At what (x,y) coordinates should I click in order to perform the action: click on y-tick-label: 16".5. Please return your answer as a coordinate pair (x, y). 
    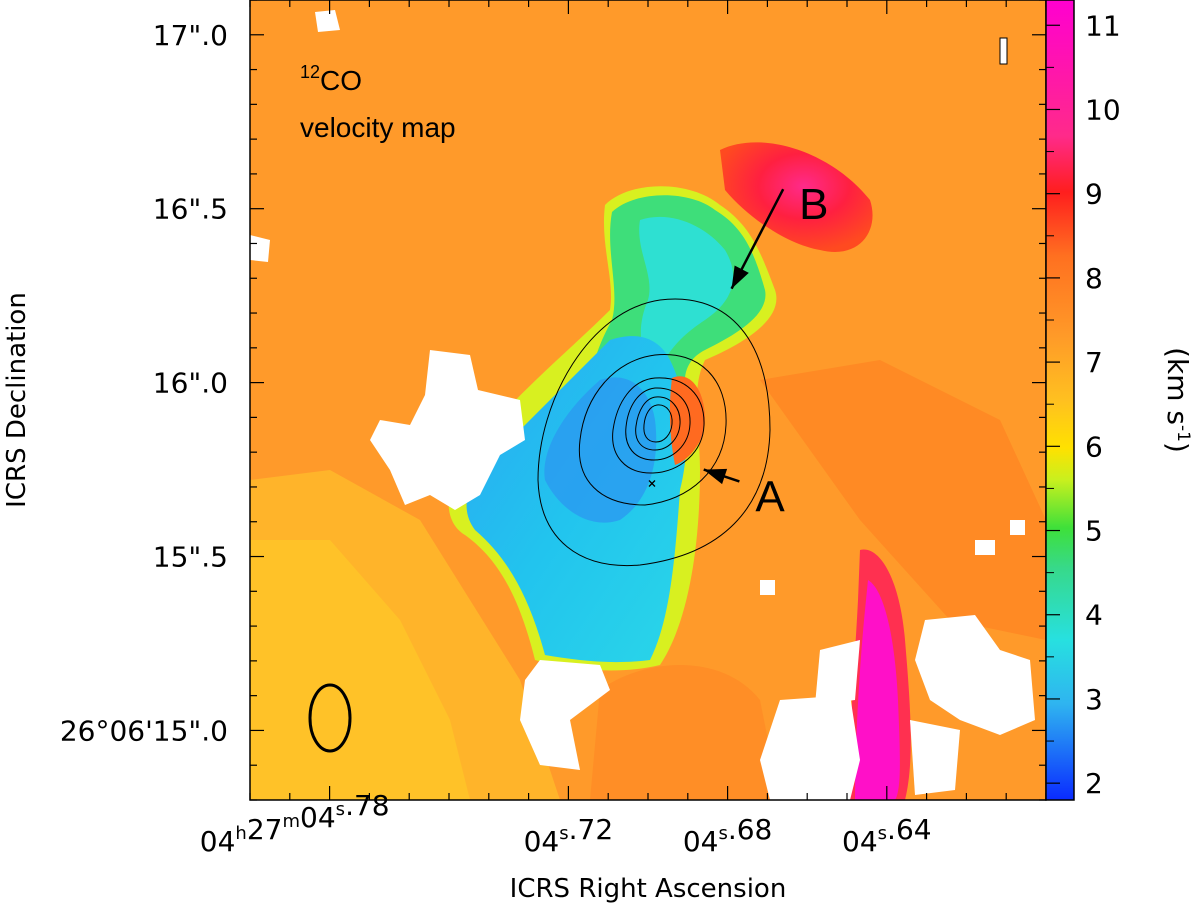
    Looking at the image, I should click on (190, 209).